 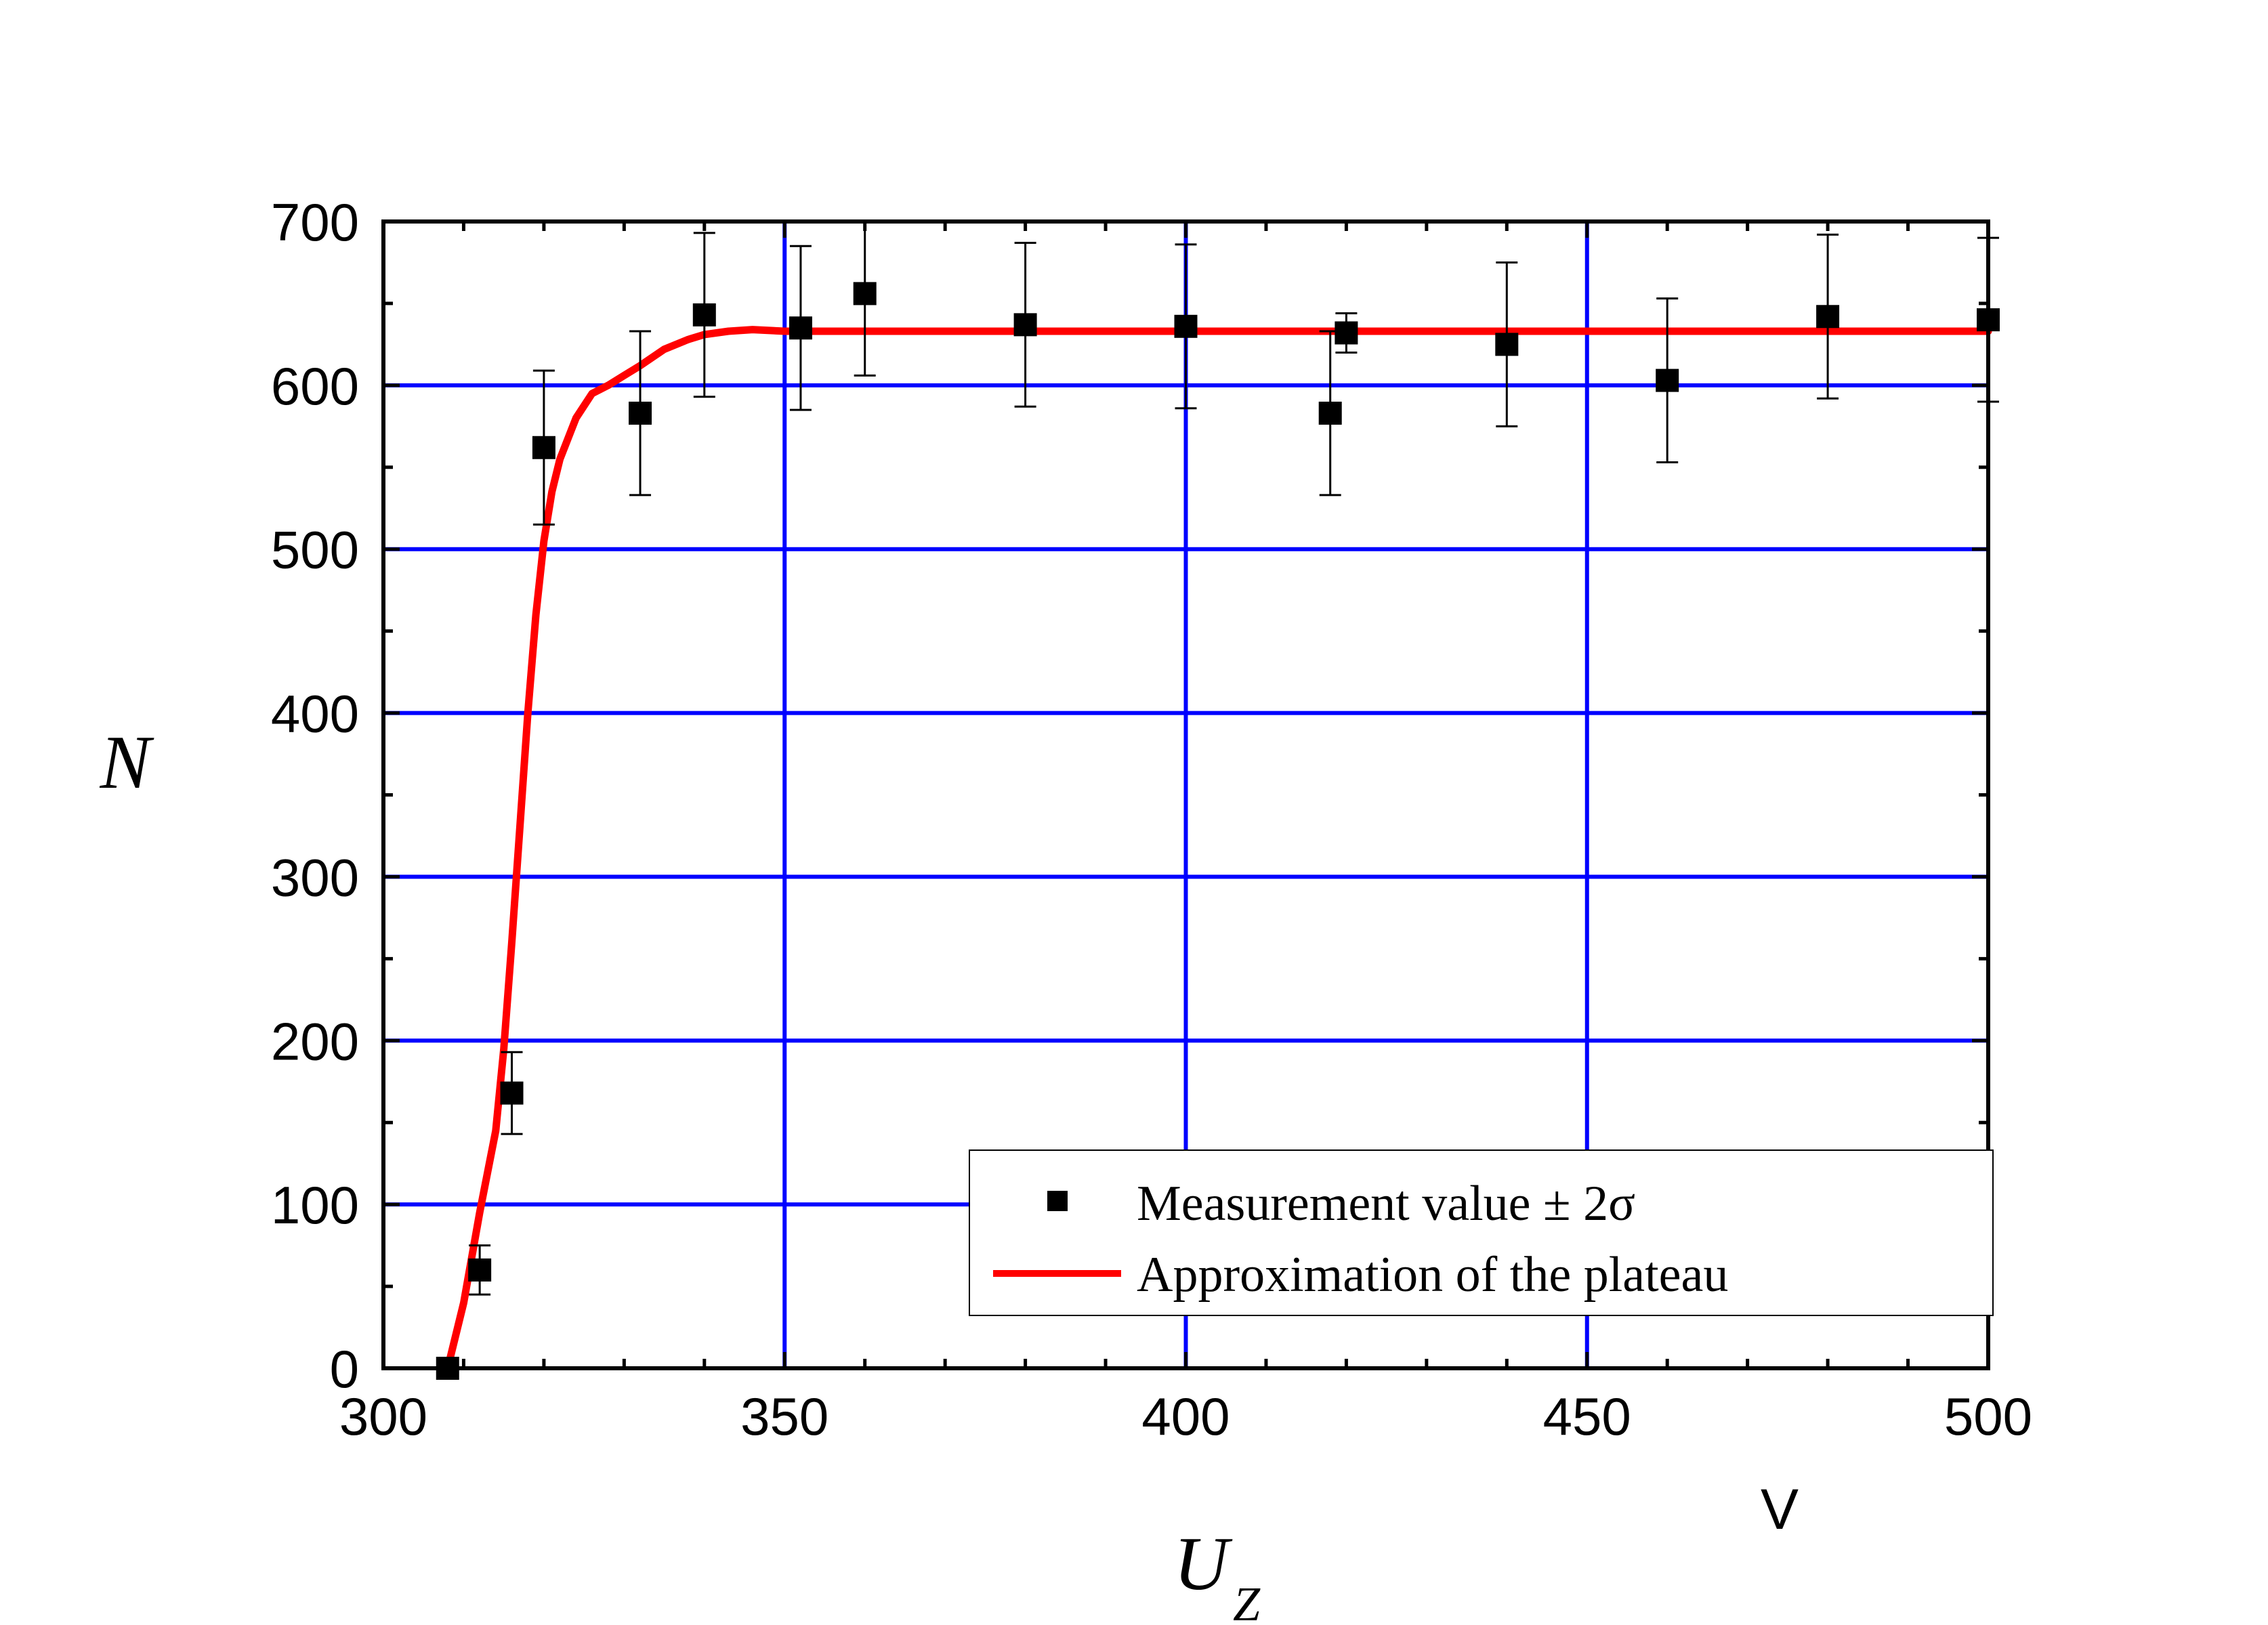 What do you see at coordinates (1386, 1204) in the screenshot?
I see `legend-label-measurement: Measurement value ± 2σ` at bounding box center [1386, 1204].